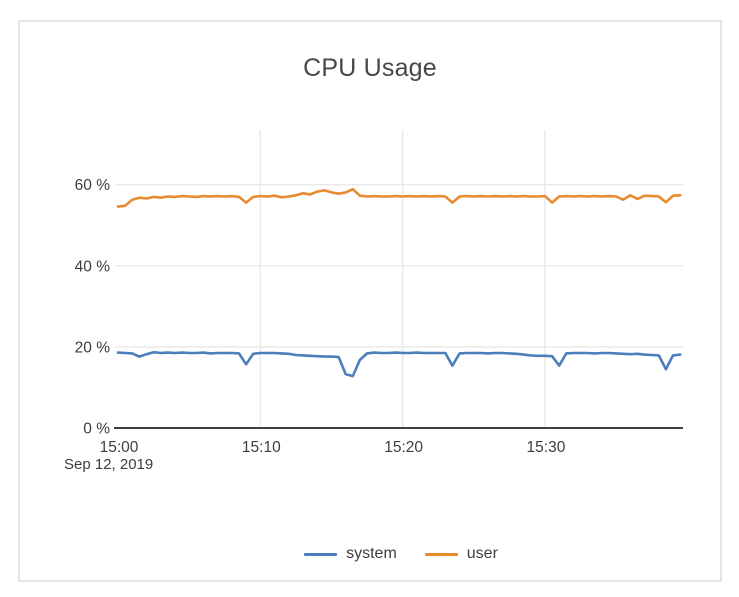 This screenshot has width=739, height=597. I want to click on y-tick-label: 40 %, so click(93, 266).